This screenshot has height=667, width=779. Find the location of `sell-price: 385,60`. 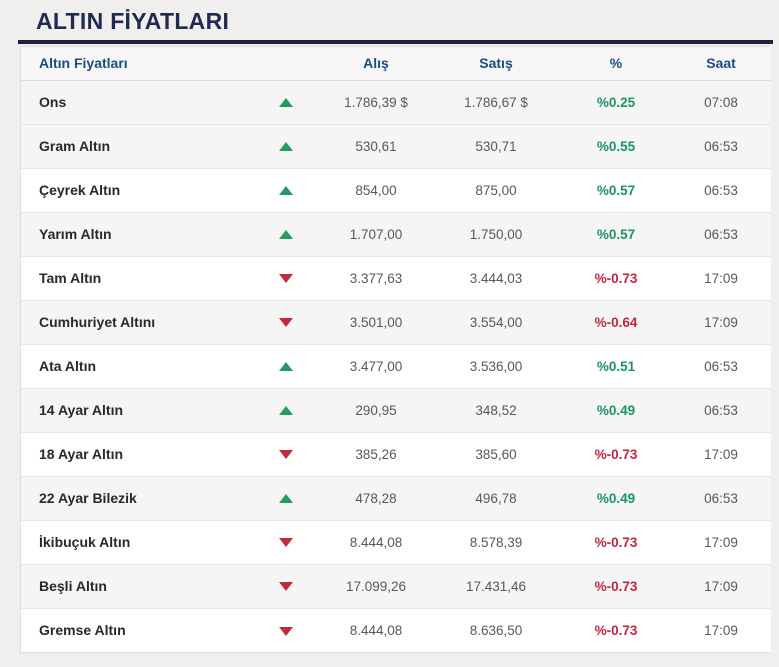

sell-price: 385,60 is located at coordinates (496, 454).